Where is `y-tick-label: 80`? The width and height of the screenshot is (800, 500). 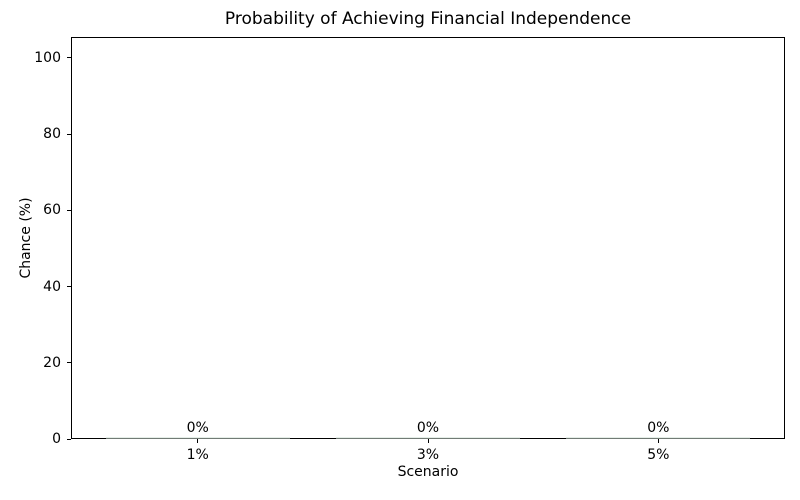
y-tick-label: 80 is located at coordinates (52, 134).